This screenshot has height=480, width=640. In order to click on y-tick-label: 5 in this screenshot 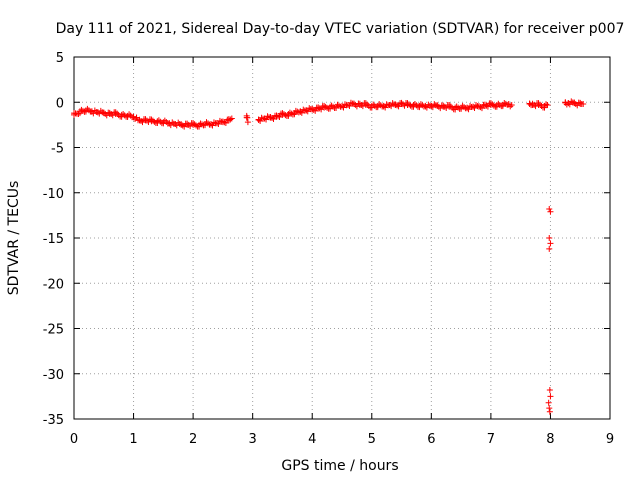, I will do `click(60, 58)`.